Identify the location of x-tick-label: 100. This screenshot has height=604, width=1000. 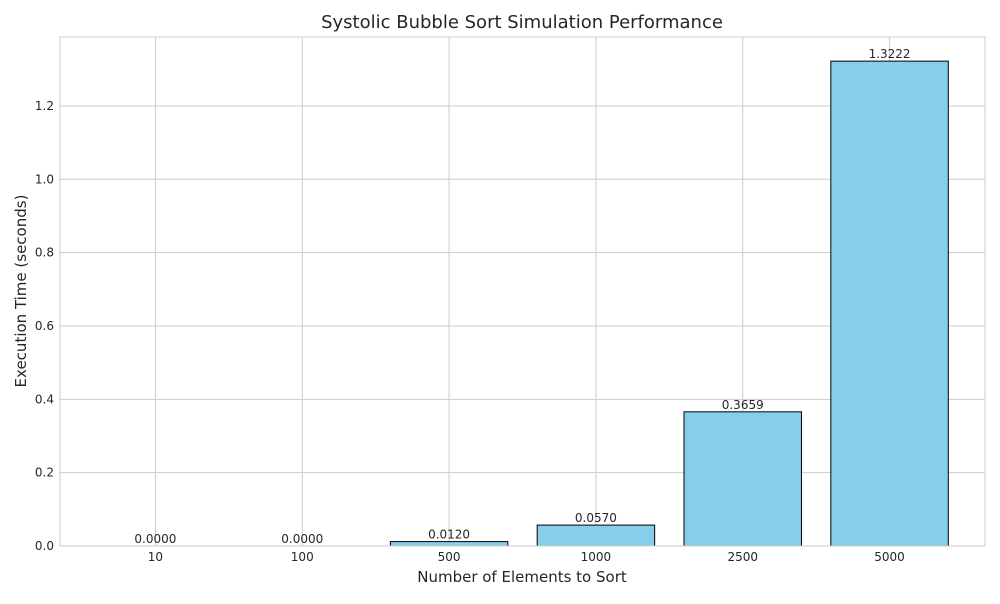
(302, 557).